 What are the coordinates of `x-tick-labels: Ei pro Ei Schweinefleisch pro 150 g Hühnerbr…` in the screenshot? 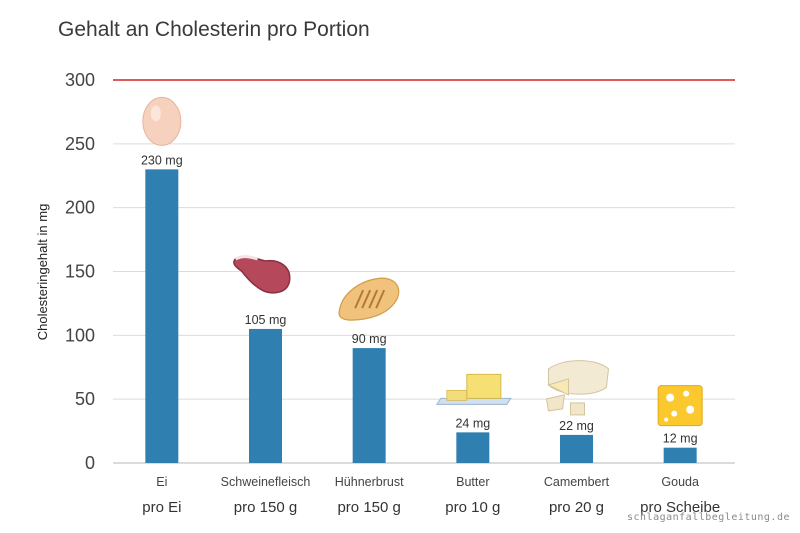 It's located at (431, 495).